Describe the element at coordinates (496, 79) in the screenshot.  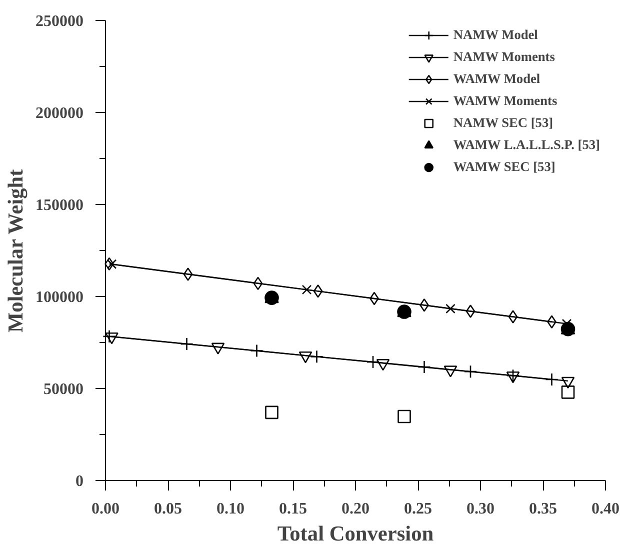
I see `legend-label: WAMW Model` at that location.